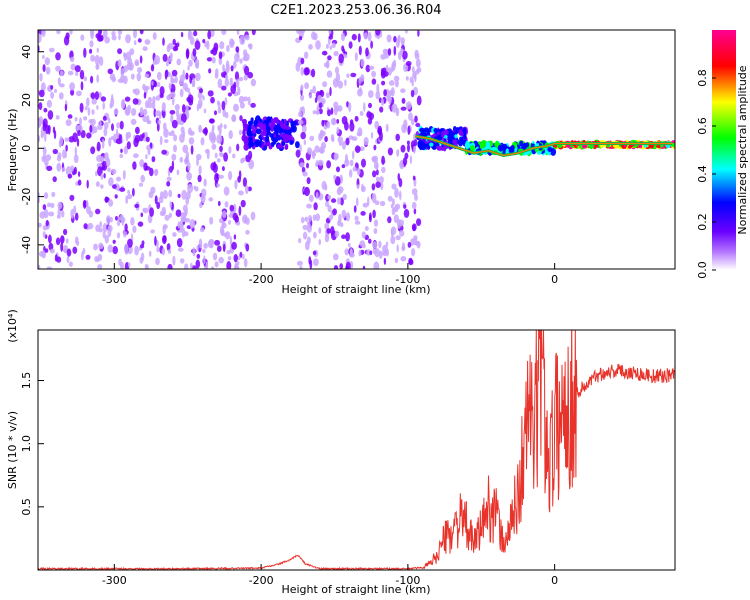 The height and width of the screenshot is (600, 750). What do you see at coordinates (742, 149) in the screenshot?
I see `colorbar-label: Normalized spectral amplitude` at bounding box center [742, 149].